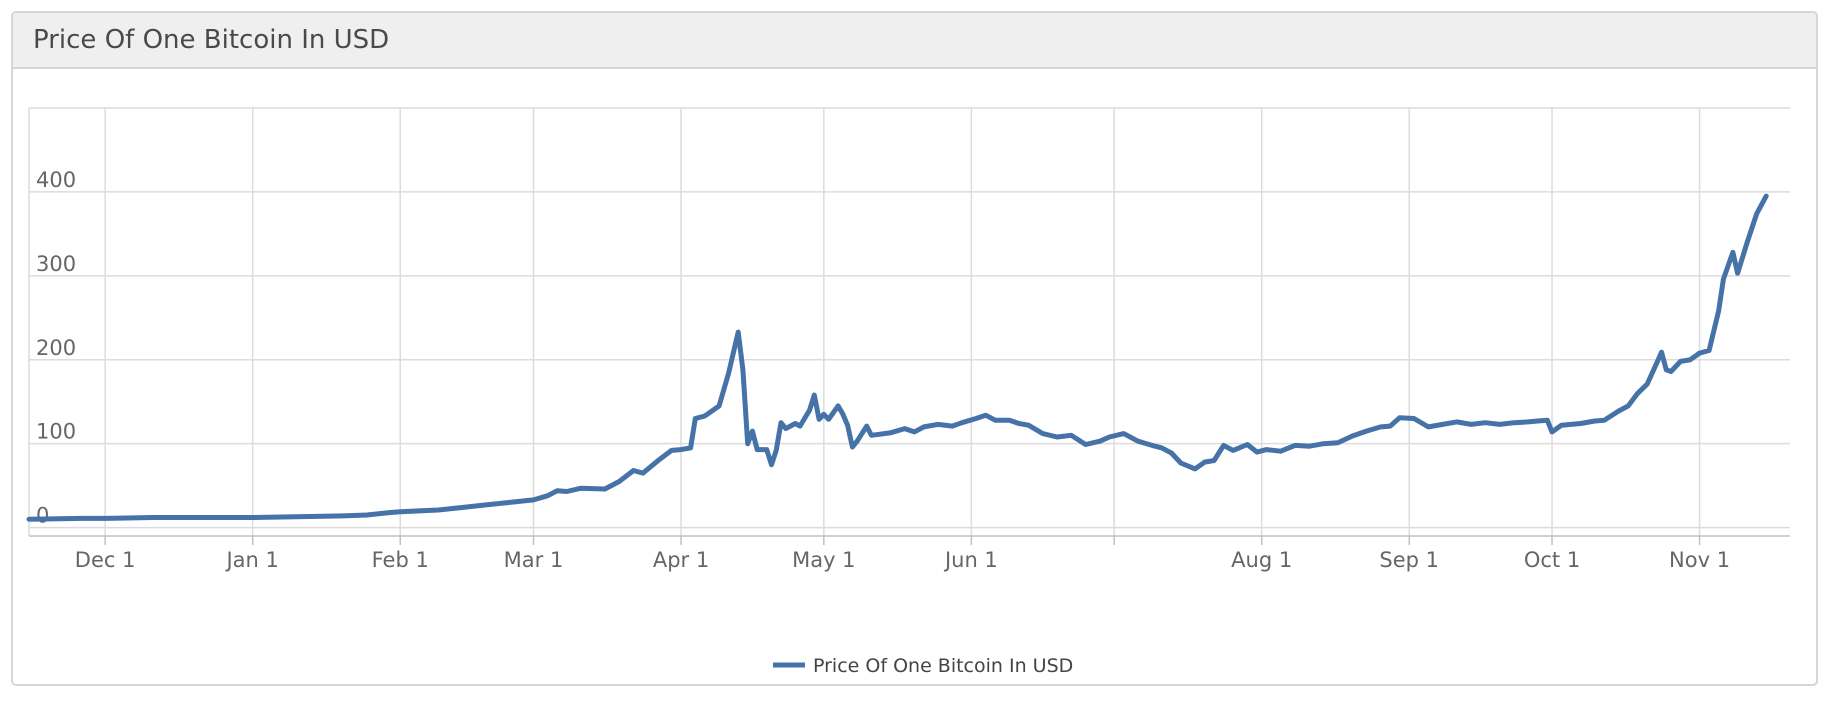 The image size is (1830, 704). What do you see at coordinates (1552, 560) in the screenshot?
I see `x-tick-label: Oct 1` at bounding box center [1552, 560].